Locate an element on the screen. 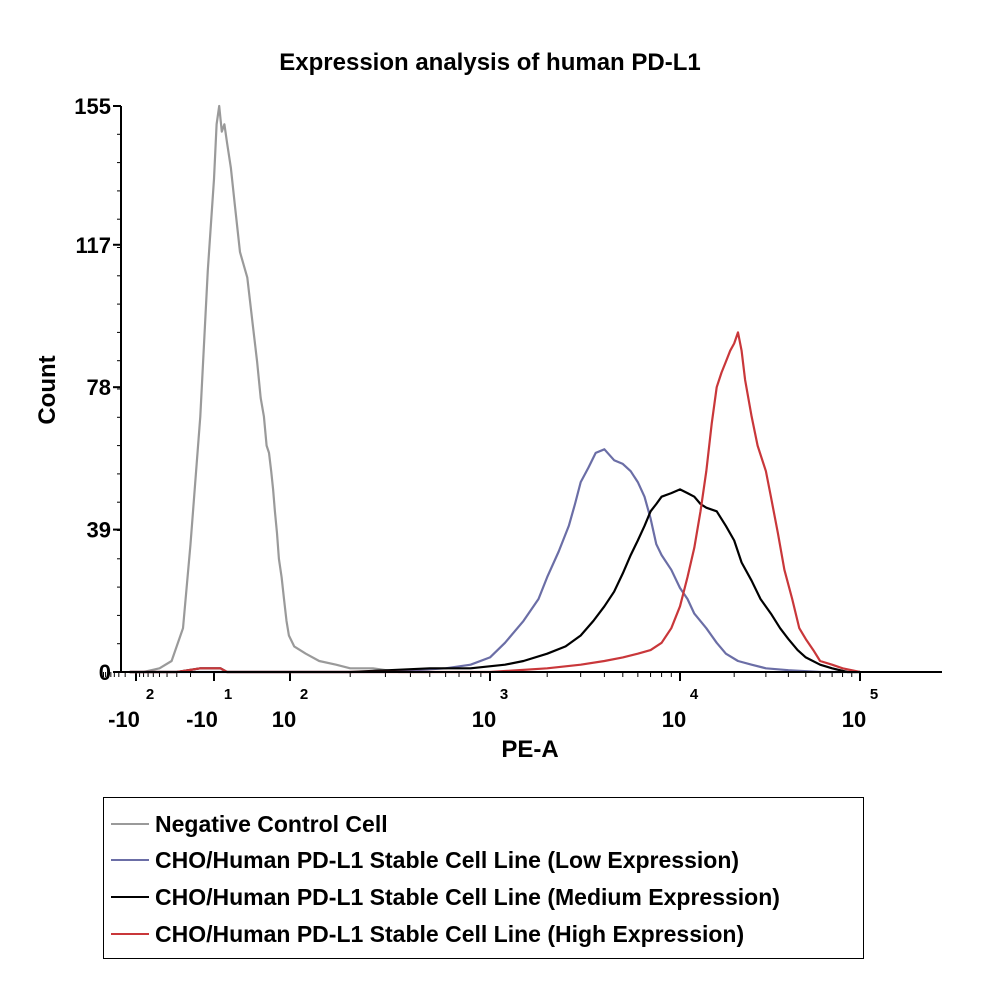 This screenshot has height=1000, width=1000. y-axis-label: Count is located at coordinates (47, 389).